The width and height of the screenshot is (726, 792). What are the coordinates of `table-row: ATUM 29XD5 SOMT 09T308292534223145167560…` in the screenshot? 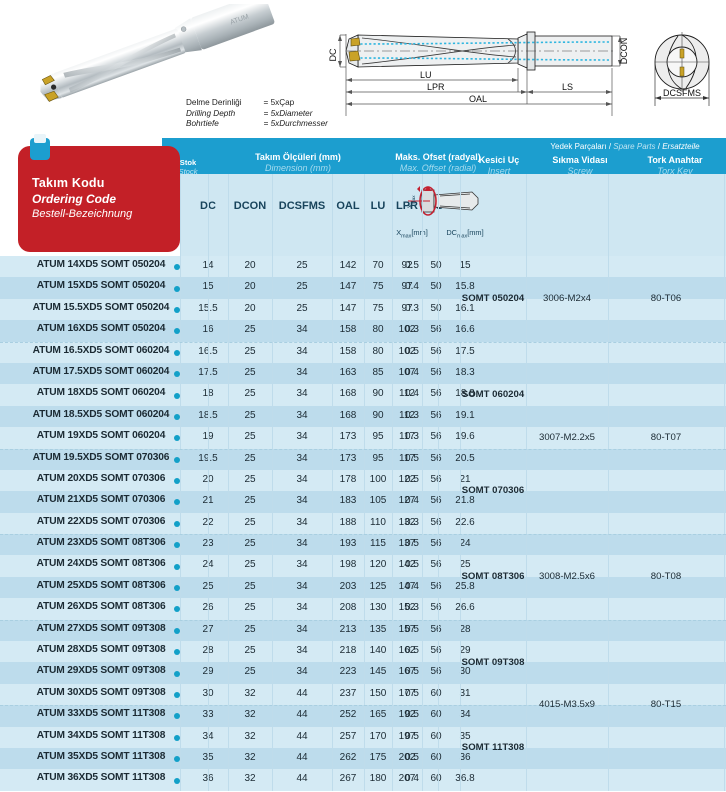 It's located at (363, 673).